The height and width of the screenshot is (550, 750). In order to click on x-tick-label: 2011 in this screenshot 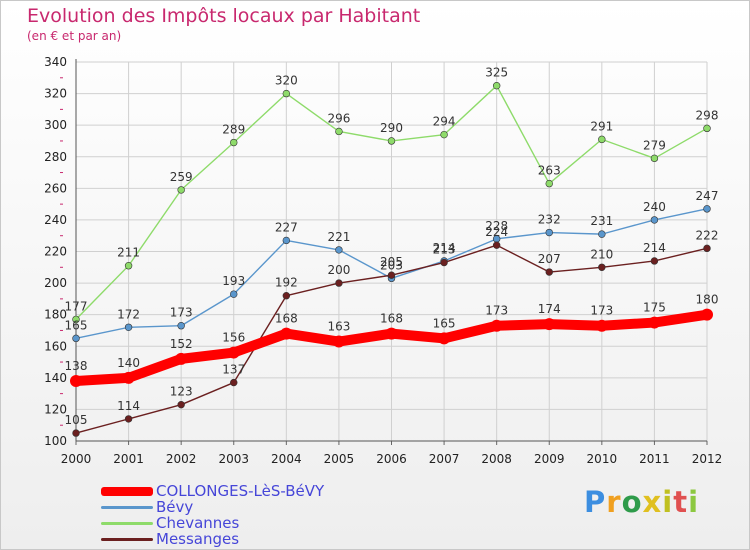, I will do `click(654, 459)`.